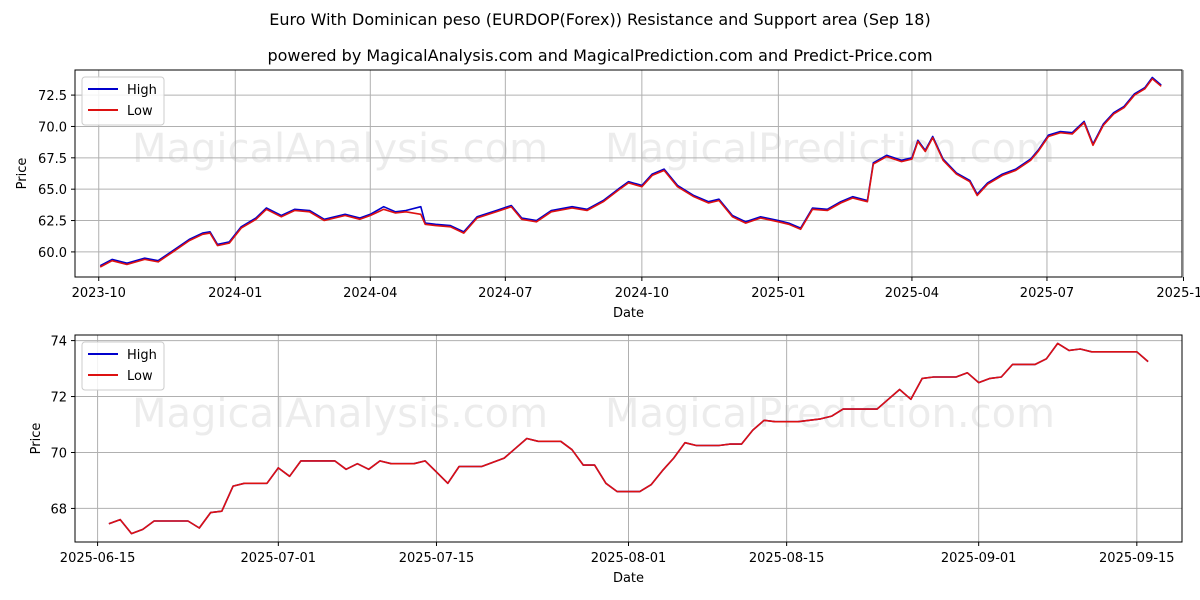  What do you see at coordinates (52, 190) in the screenshot?
I see `y-tick-label: 65.0` at bounding box center [52, 190].